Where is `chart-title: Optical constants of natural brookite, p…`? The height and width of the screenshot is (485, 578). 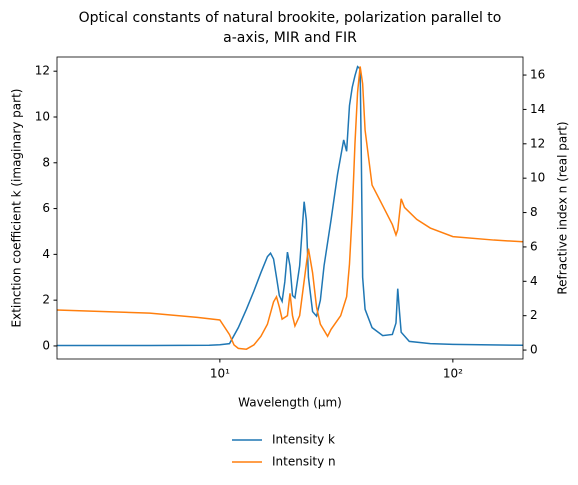
chart-title: Optical constants of natural brookite, p… is located at coordinates (290, 18).